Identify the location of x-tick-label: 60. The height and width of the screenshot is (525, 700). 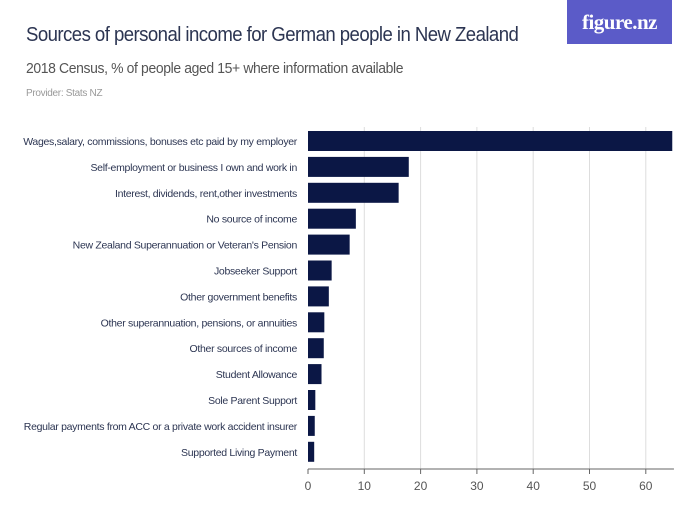
(646, 486).